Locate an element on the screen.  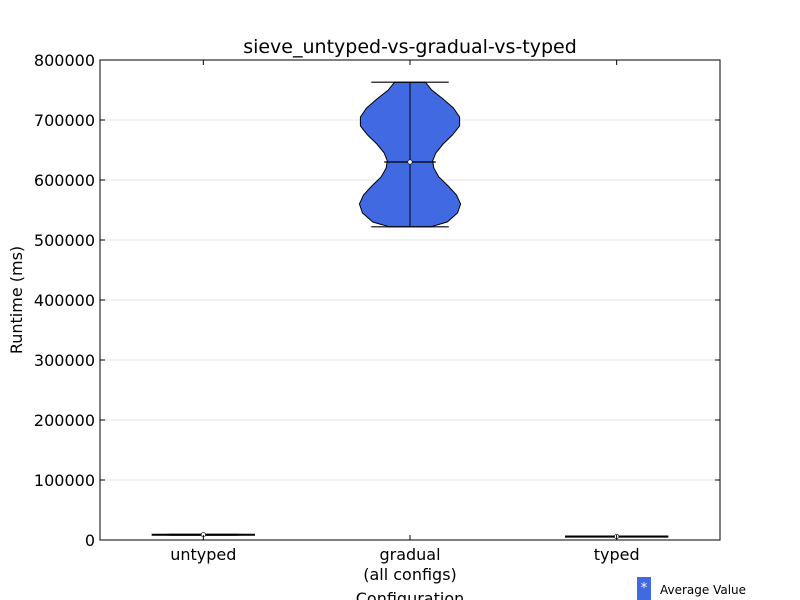
legend-marker: * is located at coordinates (644, 588).